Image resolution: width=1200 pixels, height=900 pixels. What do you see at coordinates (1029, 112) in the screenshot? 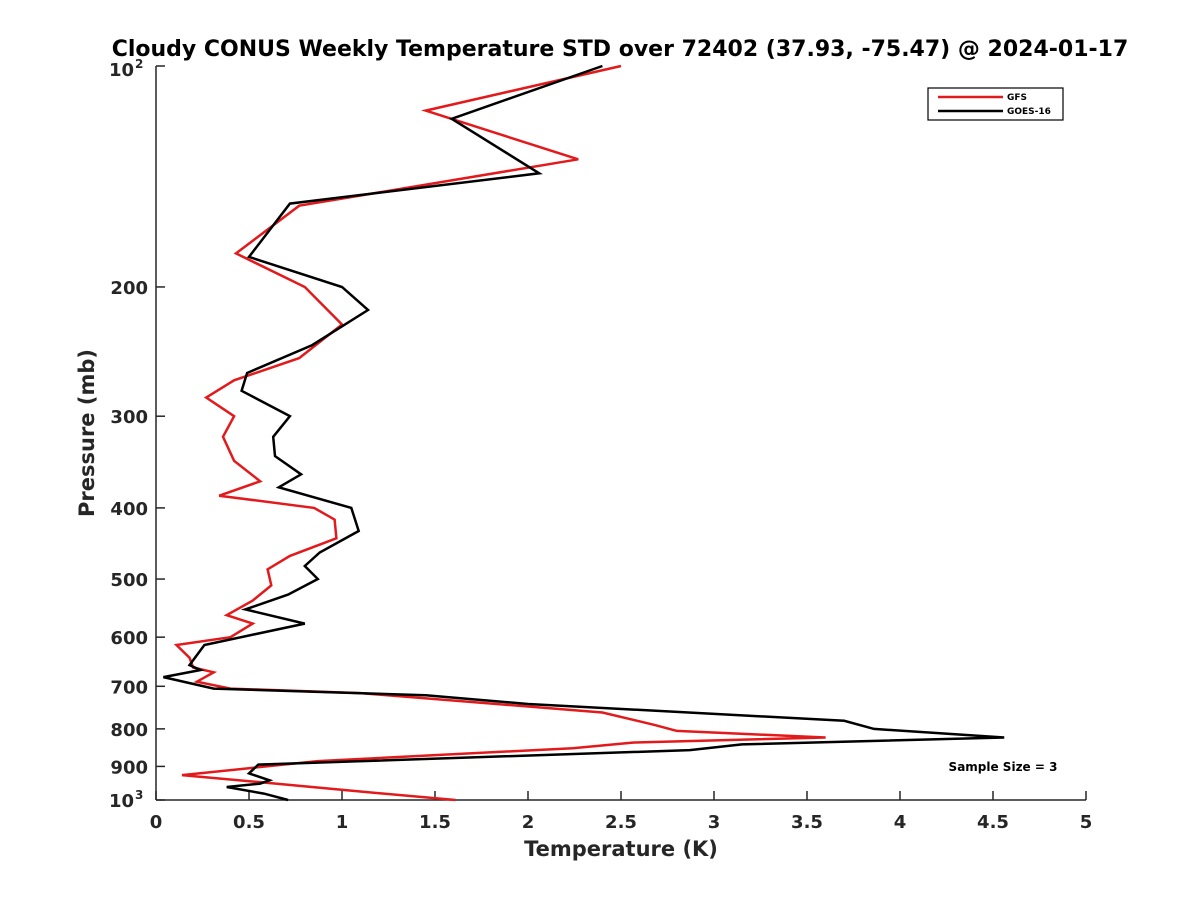
I see `legend-label-goes16: GOES-16` at bounding box center [1029, 112].